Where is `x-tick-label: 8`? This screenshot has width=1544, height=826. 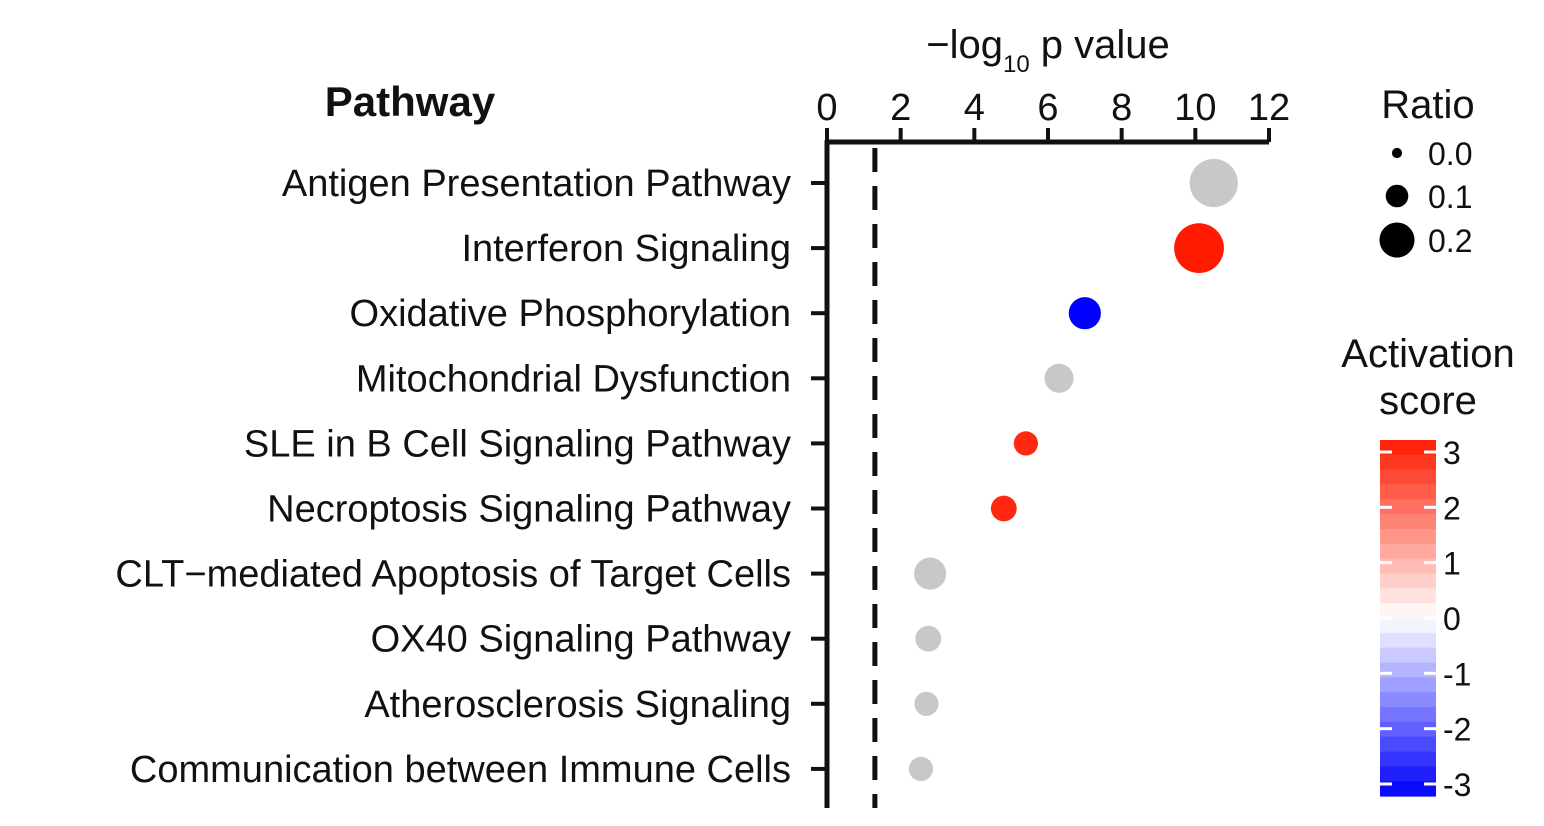
x-tick-label: 8 is located at coordinates (1121, 108).